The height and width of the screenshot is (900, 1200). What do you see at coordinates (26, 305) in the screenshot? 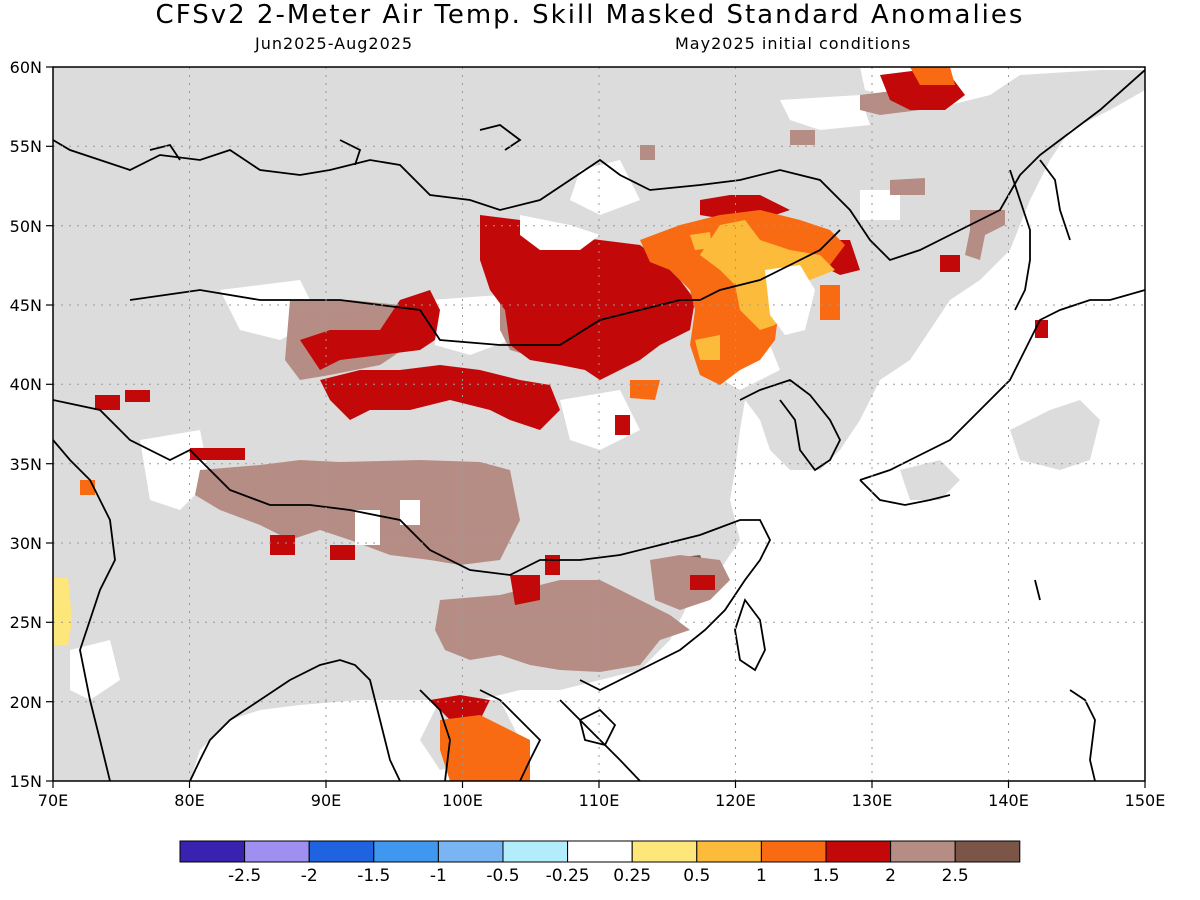
I see `y-tick-label: 45N` at bounding box center [26, 305].